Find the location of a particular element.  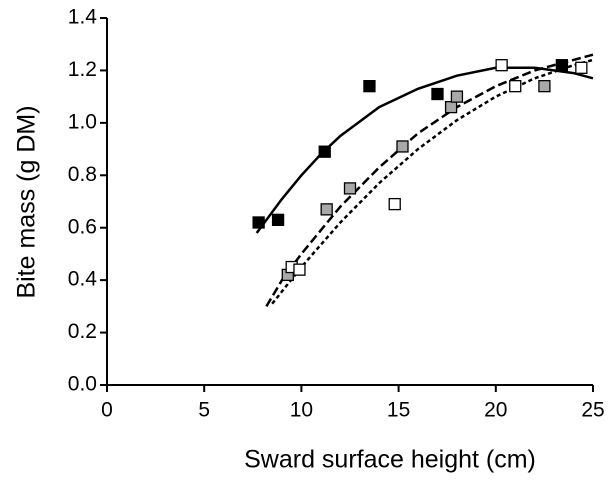

x-tick-label: 0 is located at coordinates (107, 410).